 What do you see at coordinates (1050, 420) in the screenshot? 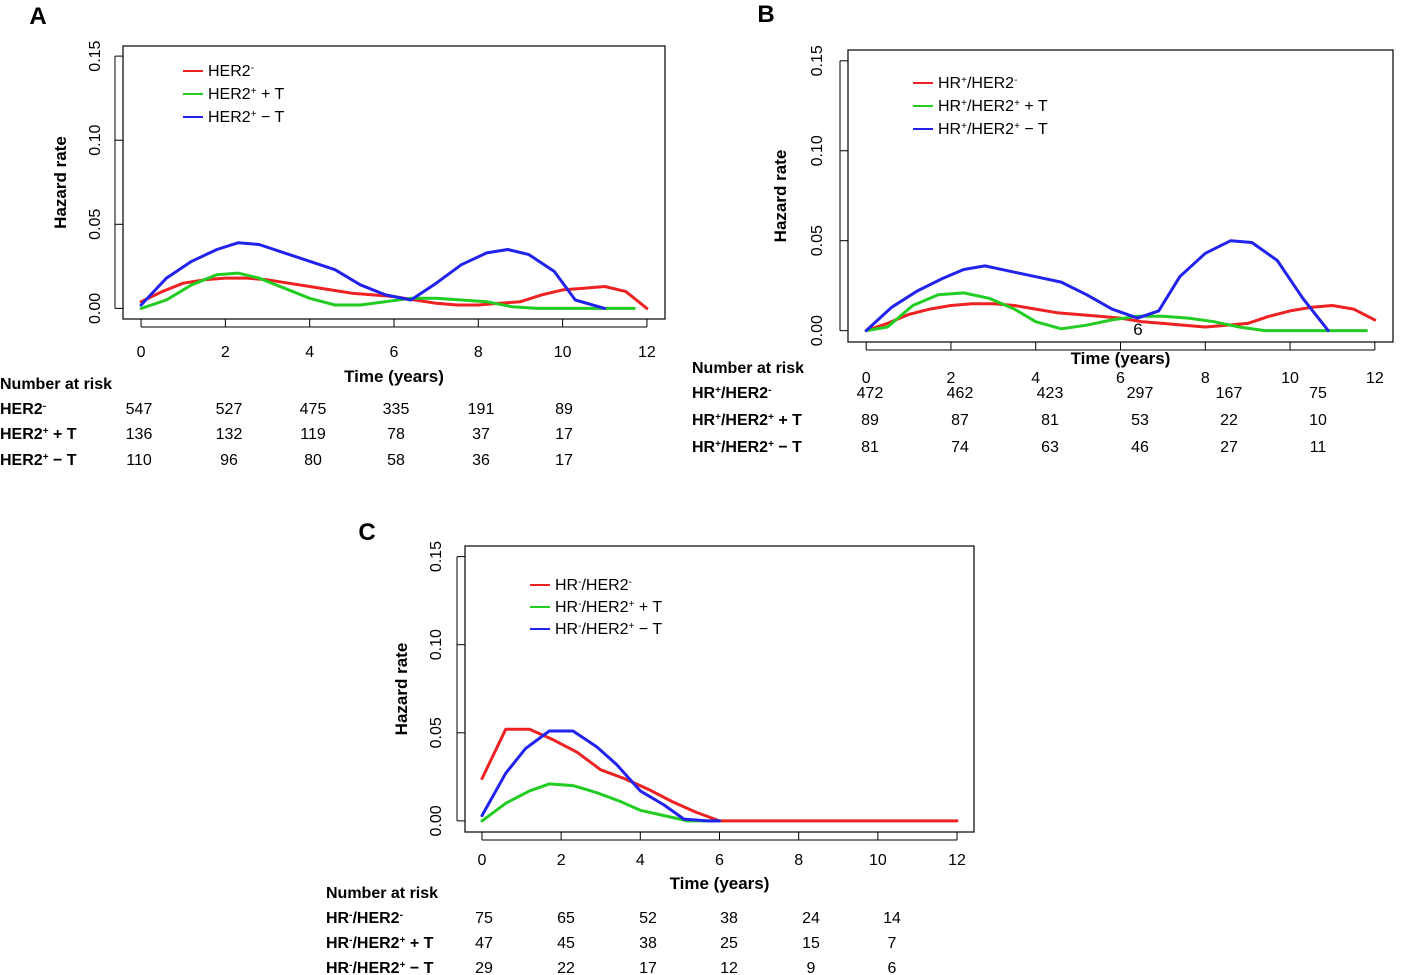
I see `risk-value: 81` at bounding box center [1050, 420].